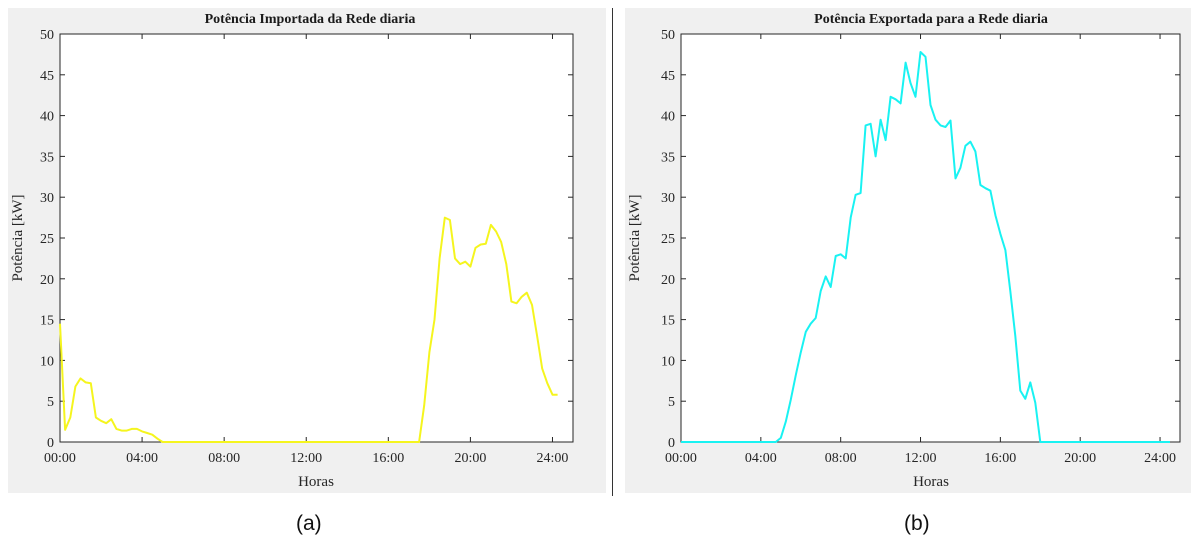  What do you see at coordinates (1160, 458) in the screenshot?
I see `chart-export-x-tick-label: 24:00` at bounding box center [1160, 458].